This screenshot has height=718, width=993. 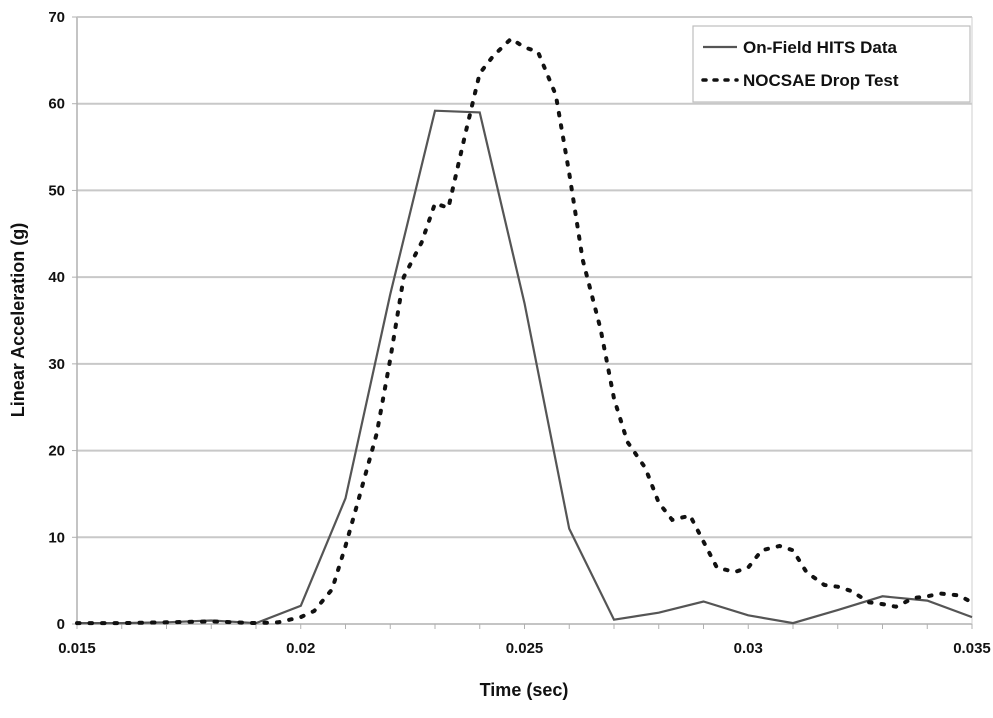 I want to click on y-tick-label: 50, so click(x=56, y=190).